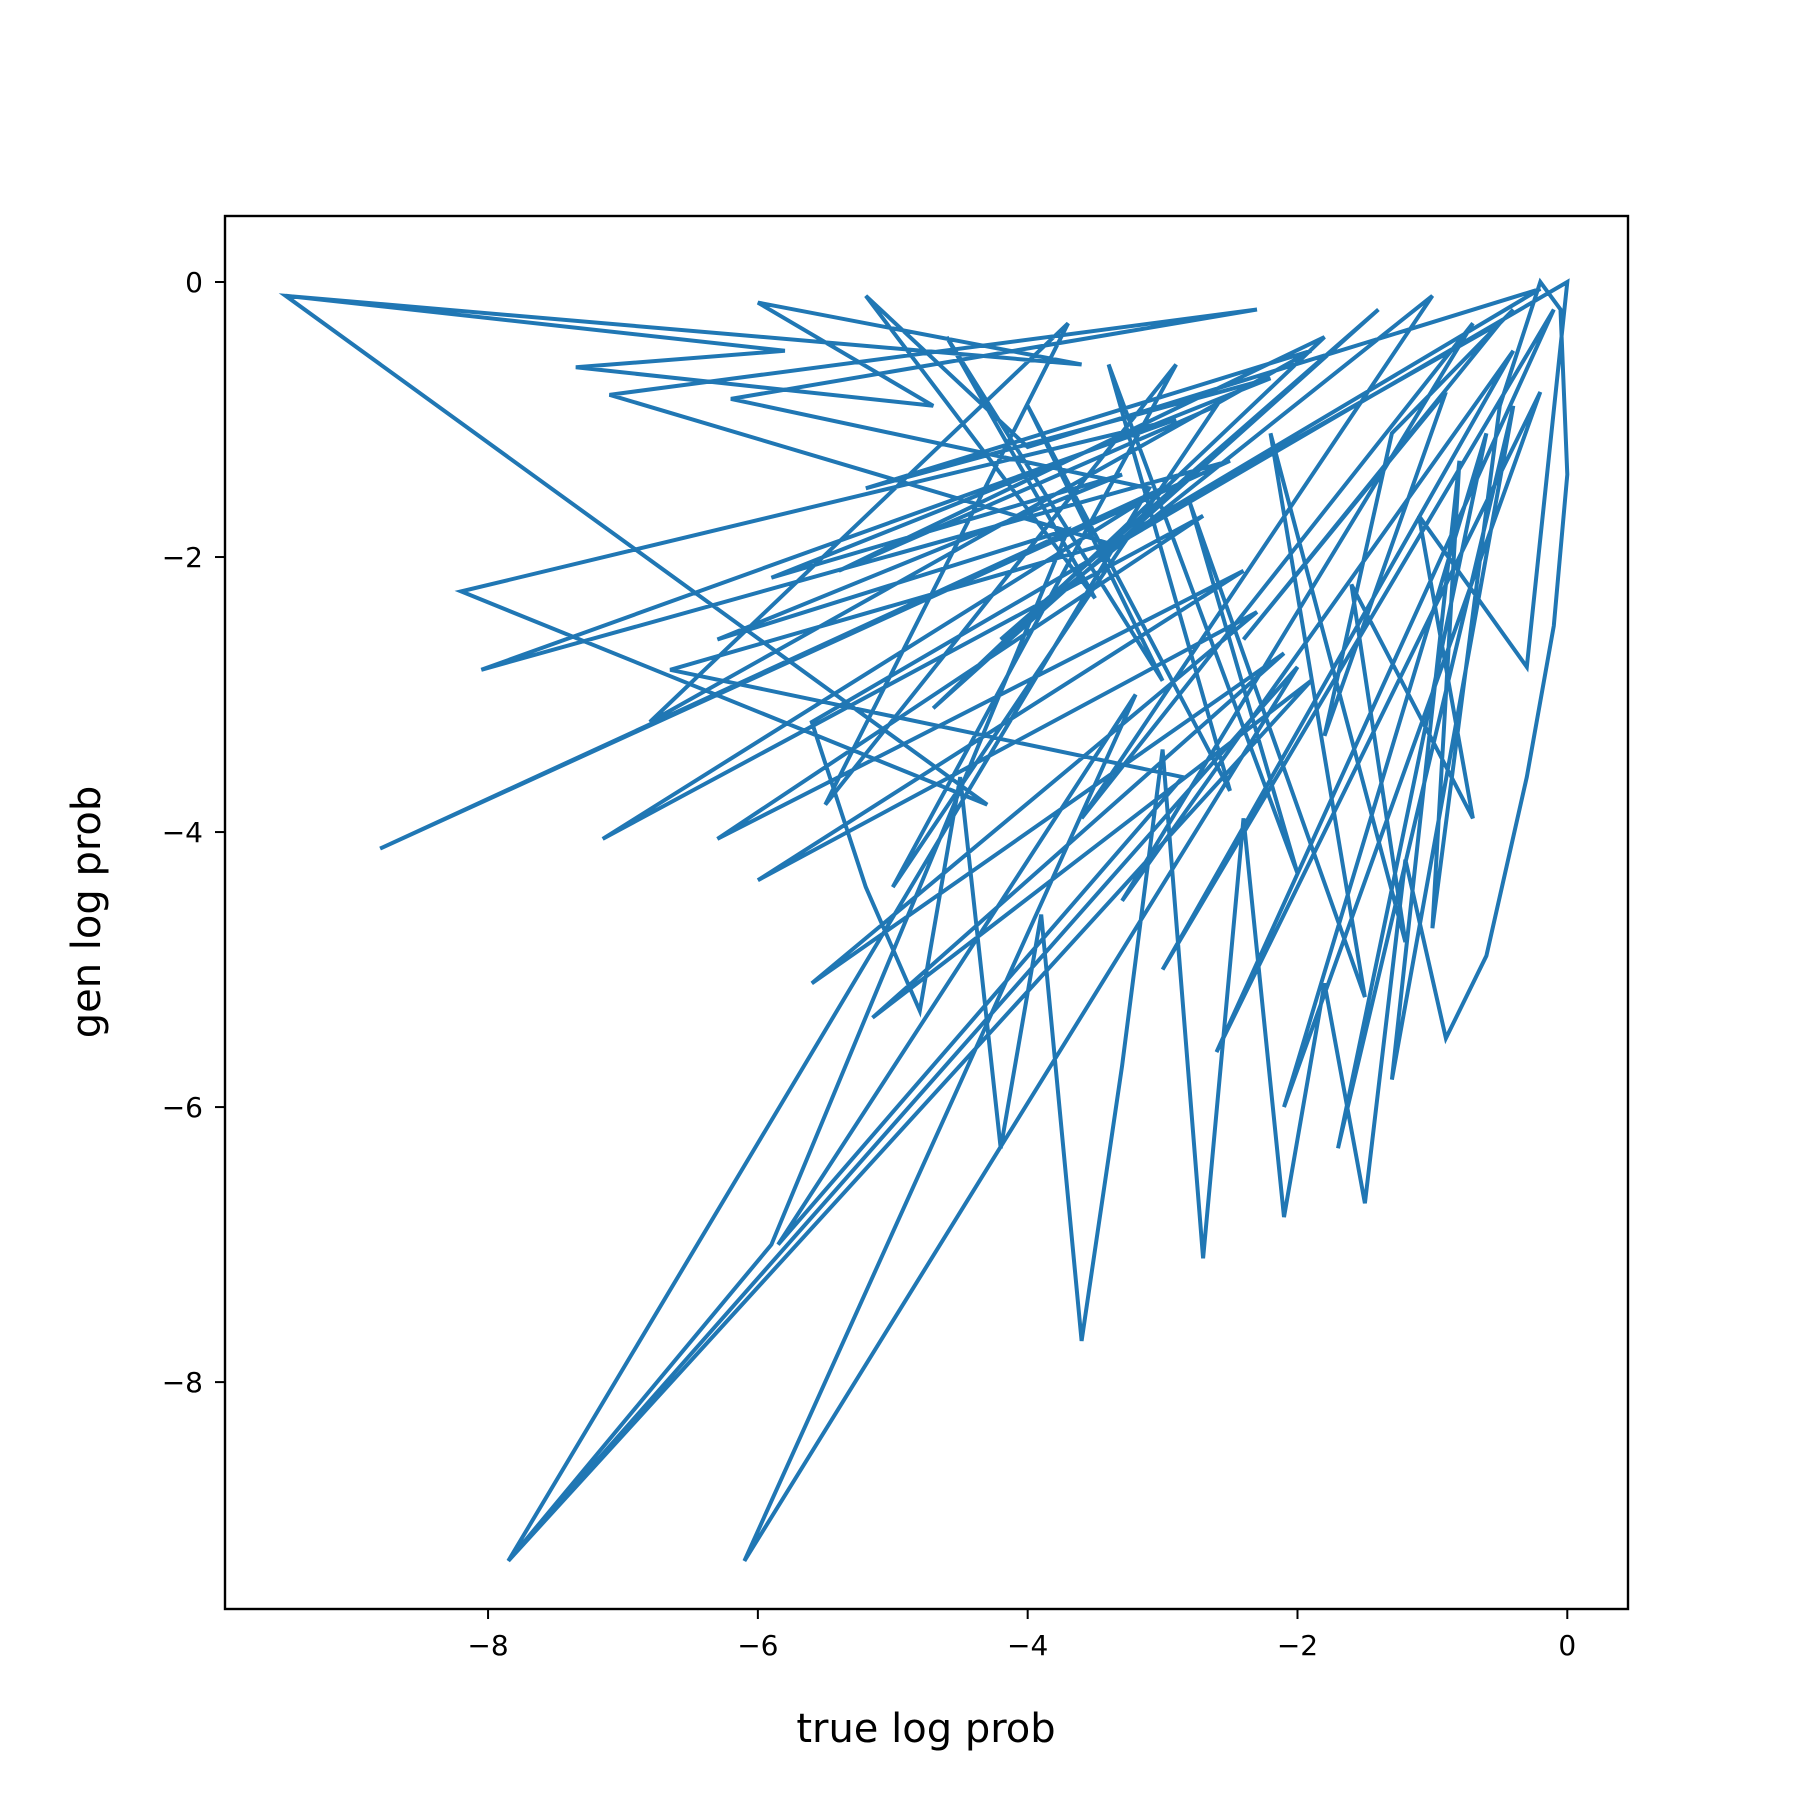 This screenshot has width=1800, height=1800. I want to click on x-tick-label: −6, so click(757, 1645).